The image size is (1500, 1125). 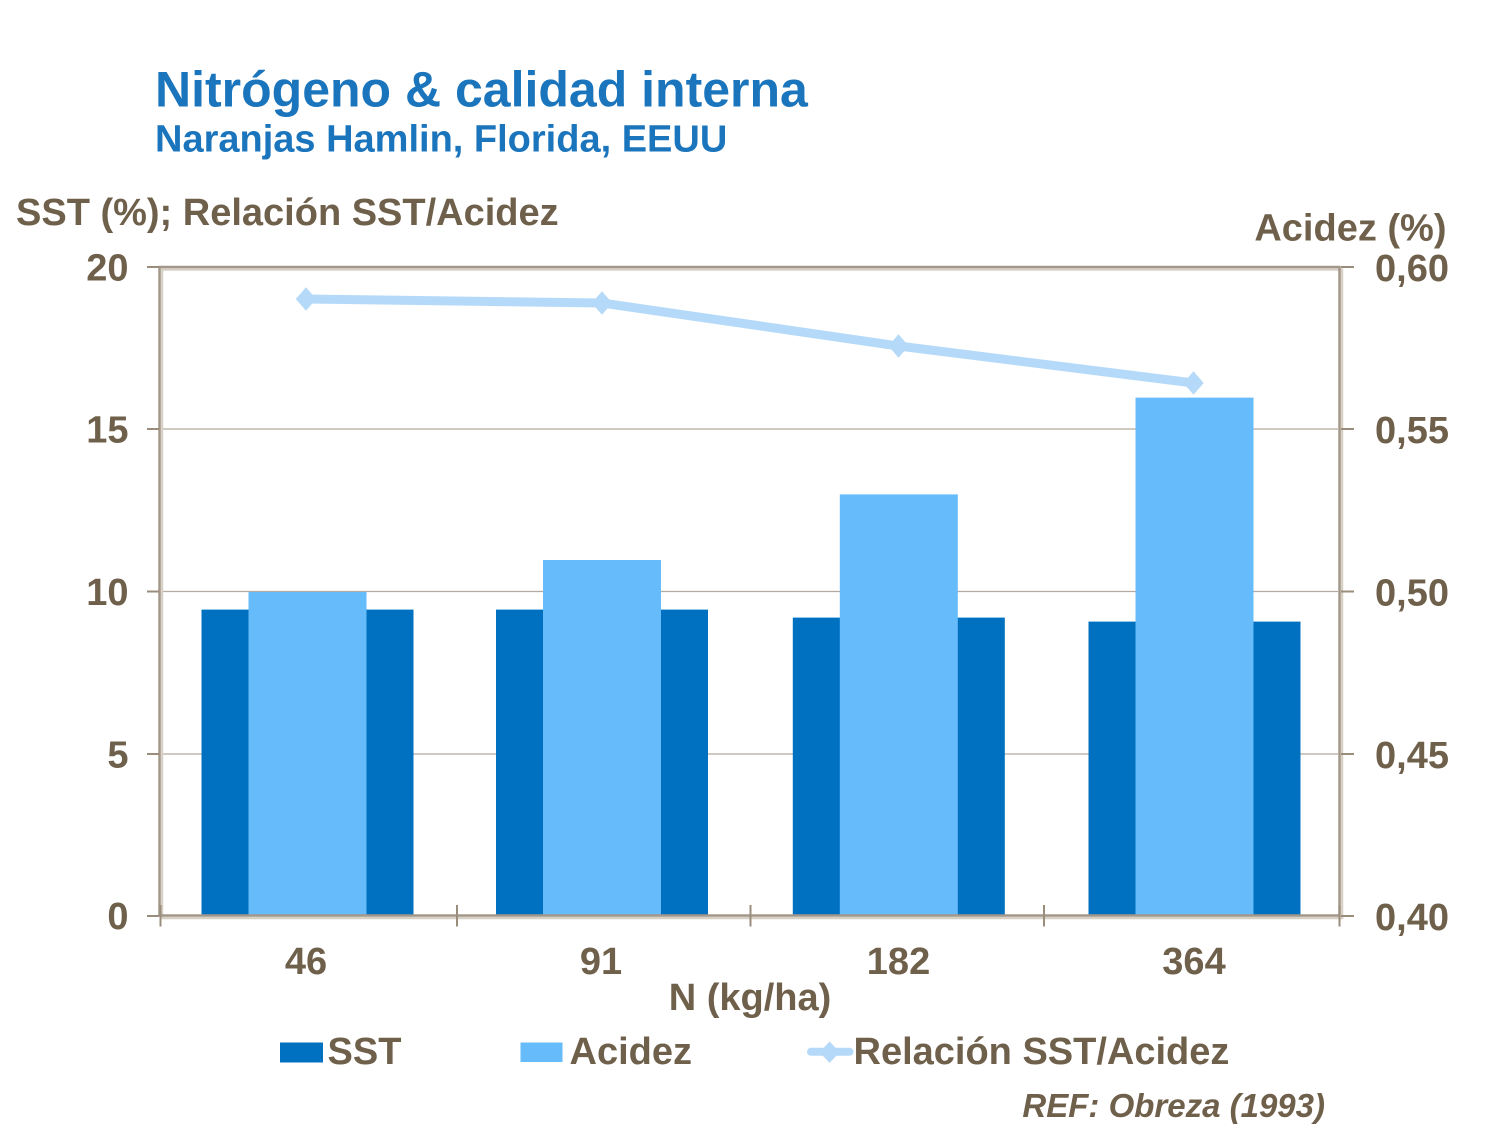 I want to click on svg-text: 0,55, so click(x=1412, y=431).